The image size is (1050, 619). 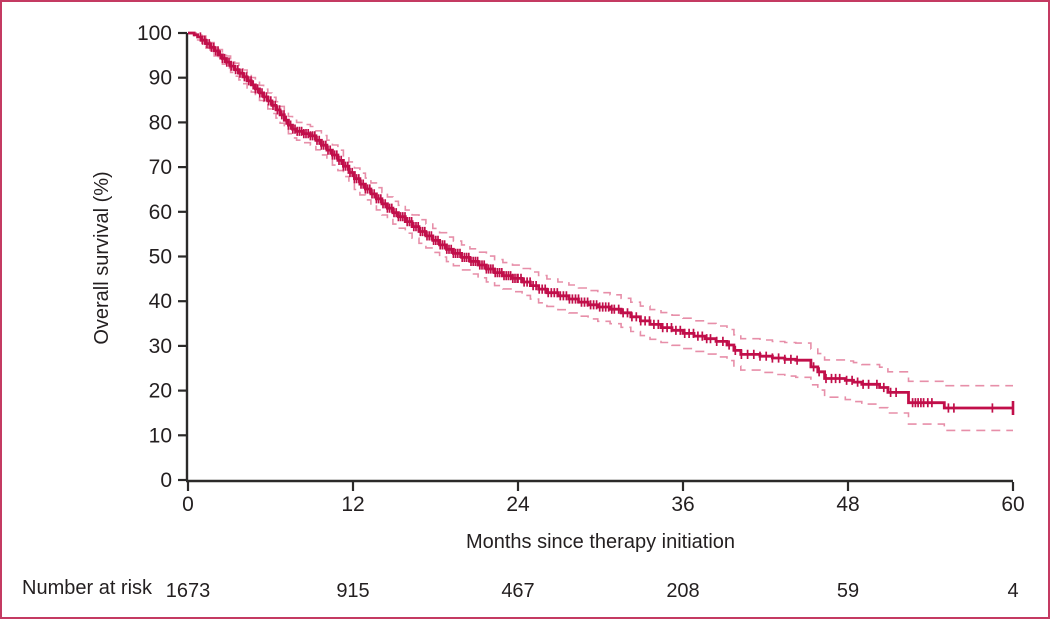 What do you see at coordinates (847, 504) in the screenshot?
I see `x-tick-label: 48` at bounding box center [847, 504].